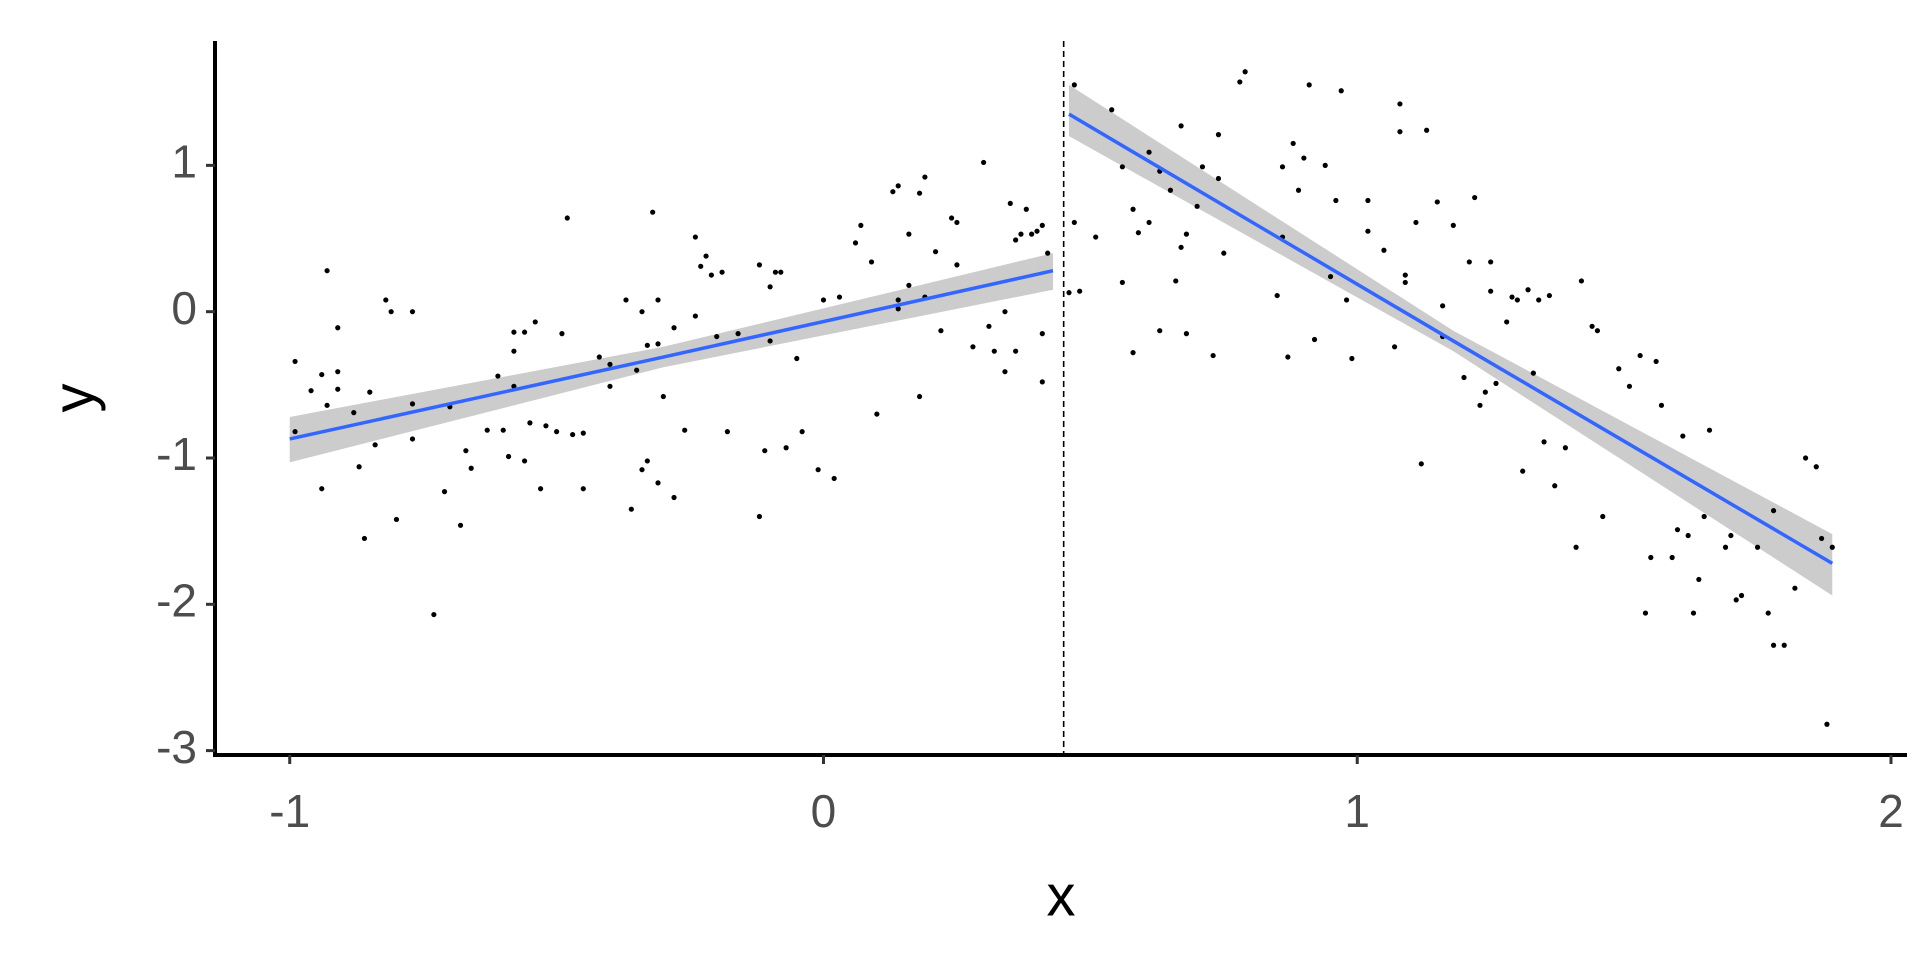 This screenshot has width=1920, height=960. What do you see at coordinates (289, 811) in the screenshot?
I see `x-tick-label: -1` at bounding box center [289, 811].